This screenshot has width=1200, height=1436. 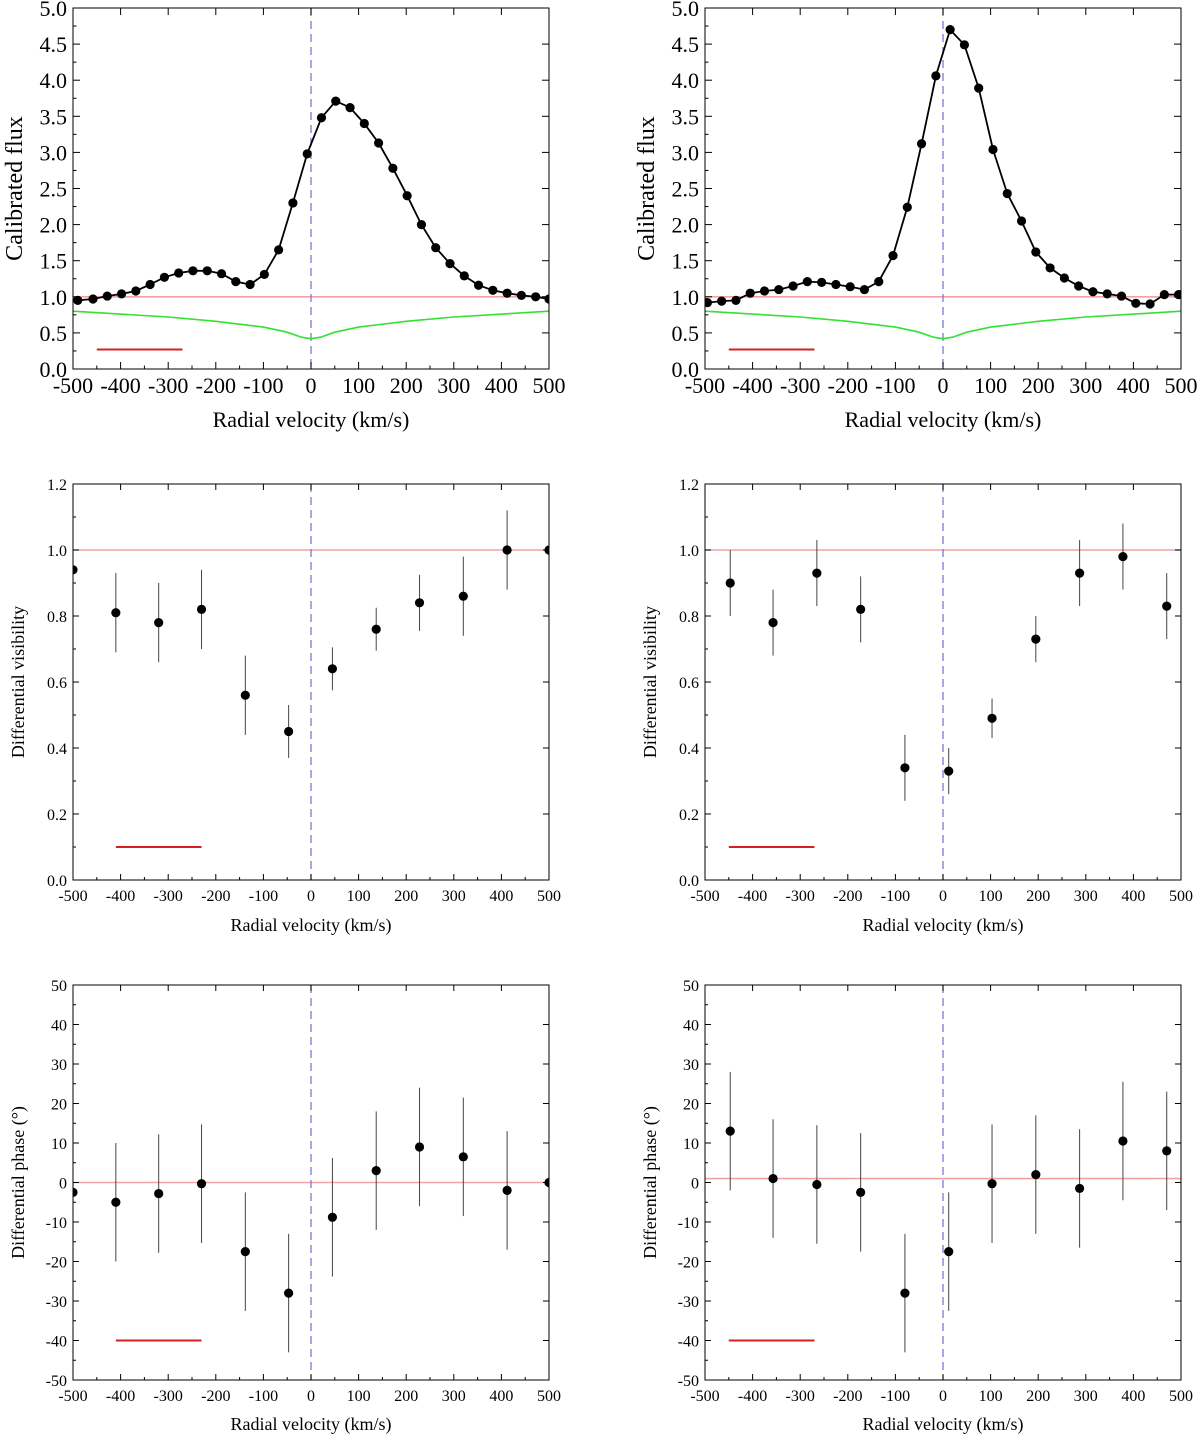 I want to click on y-tick-label: 0.8, so click(x=57, y=617).